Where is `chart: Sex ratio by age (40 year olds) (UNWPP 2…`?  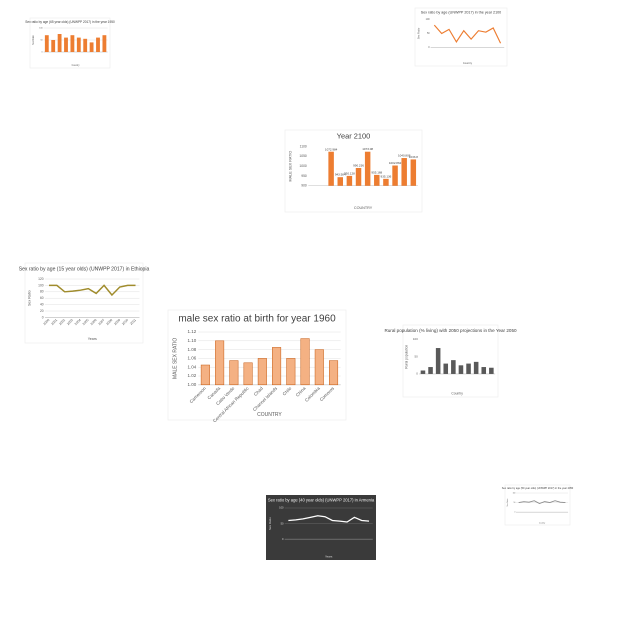
chart: Sex ratio by age (40 year olds) (UNWPP 2… is located at coordinates (321, 527).